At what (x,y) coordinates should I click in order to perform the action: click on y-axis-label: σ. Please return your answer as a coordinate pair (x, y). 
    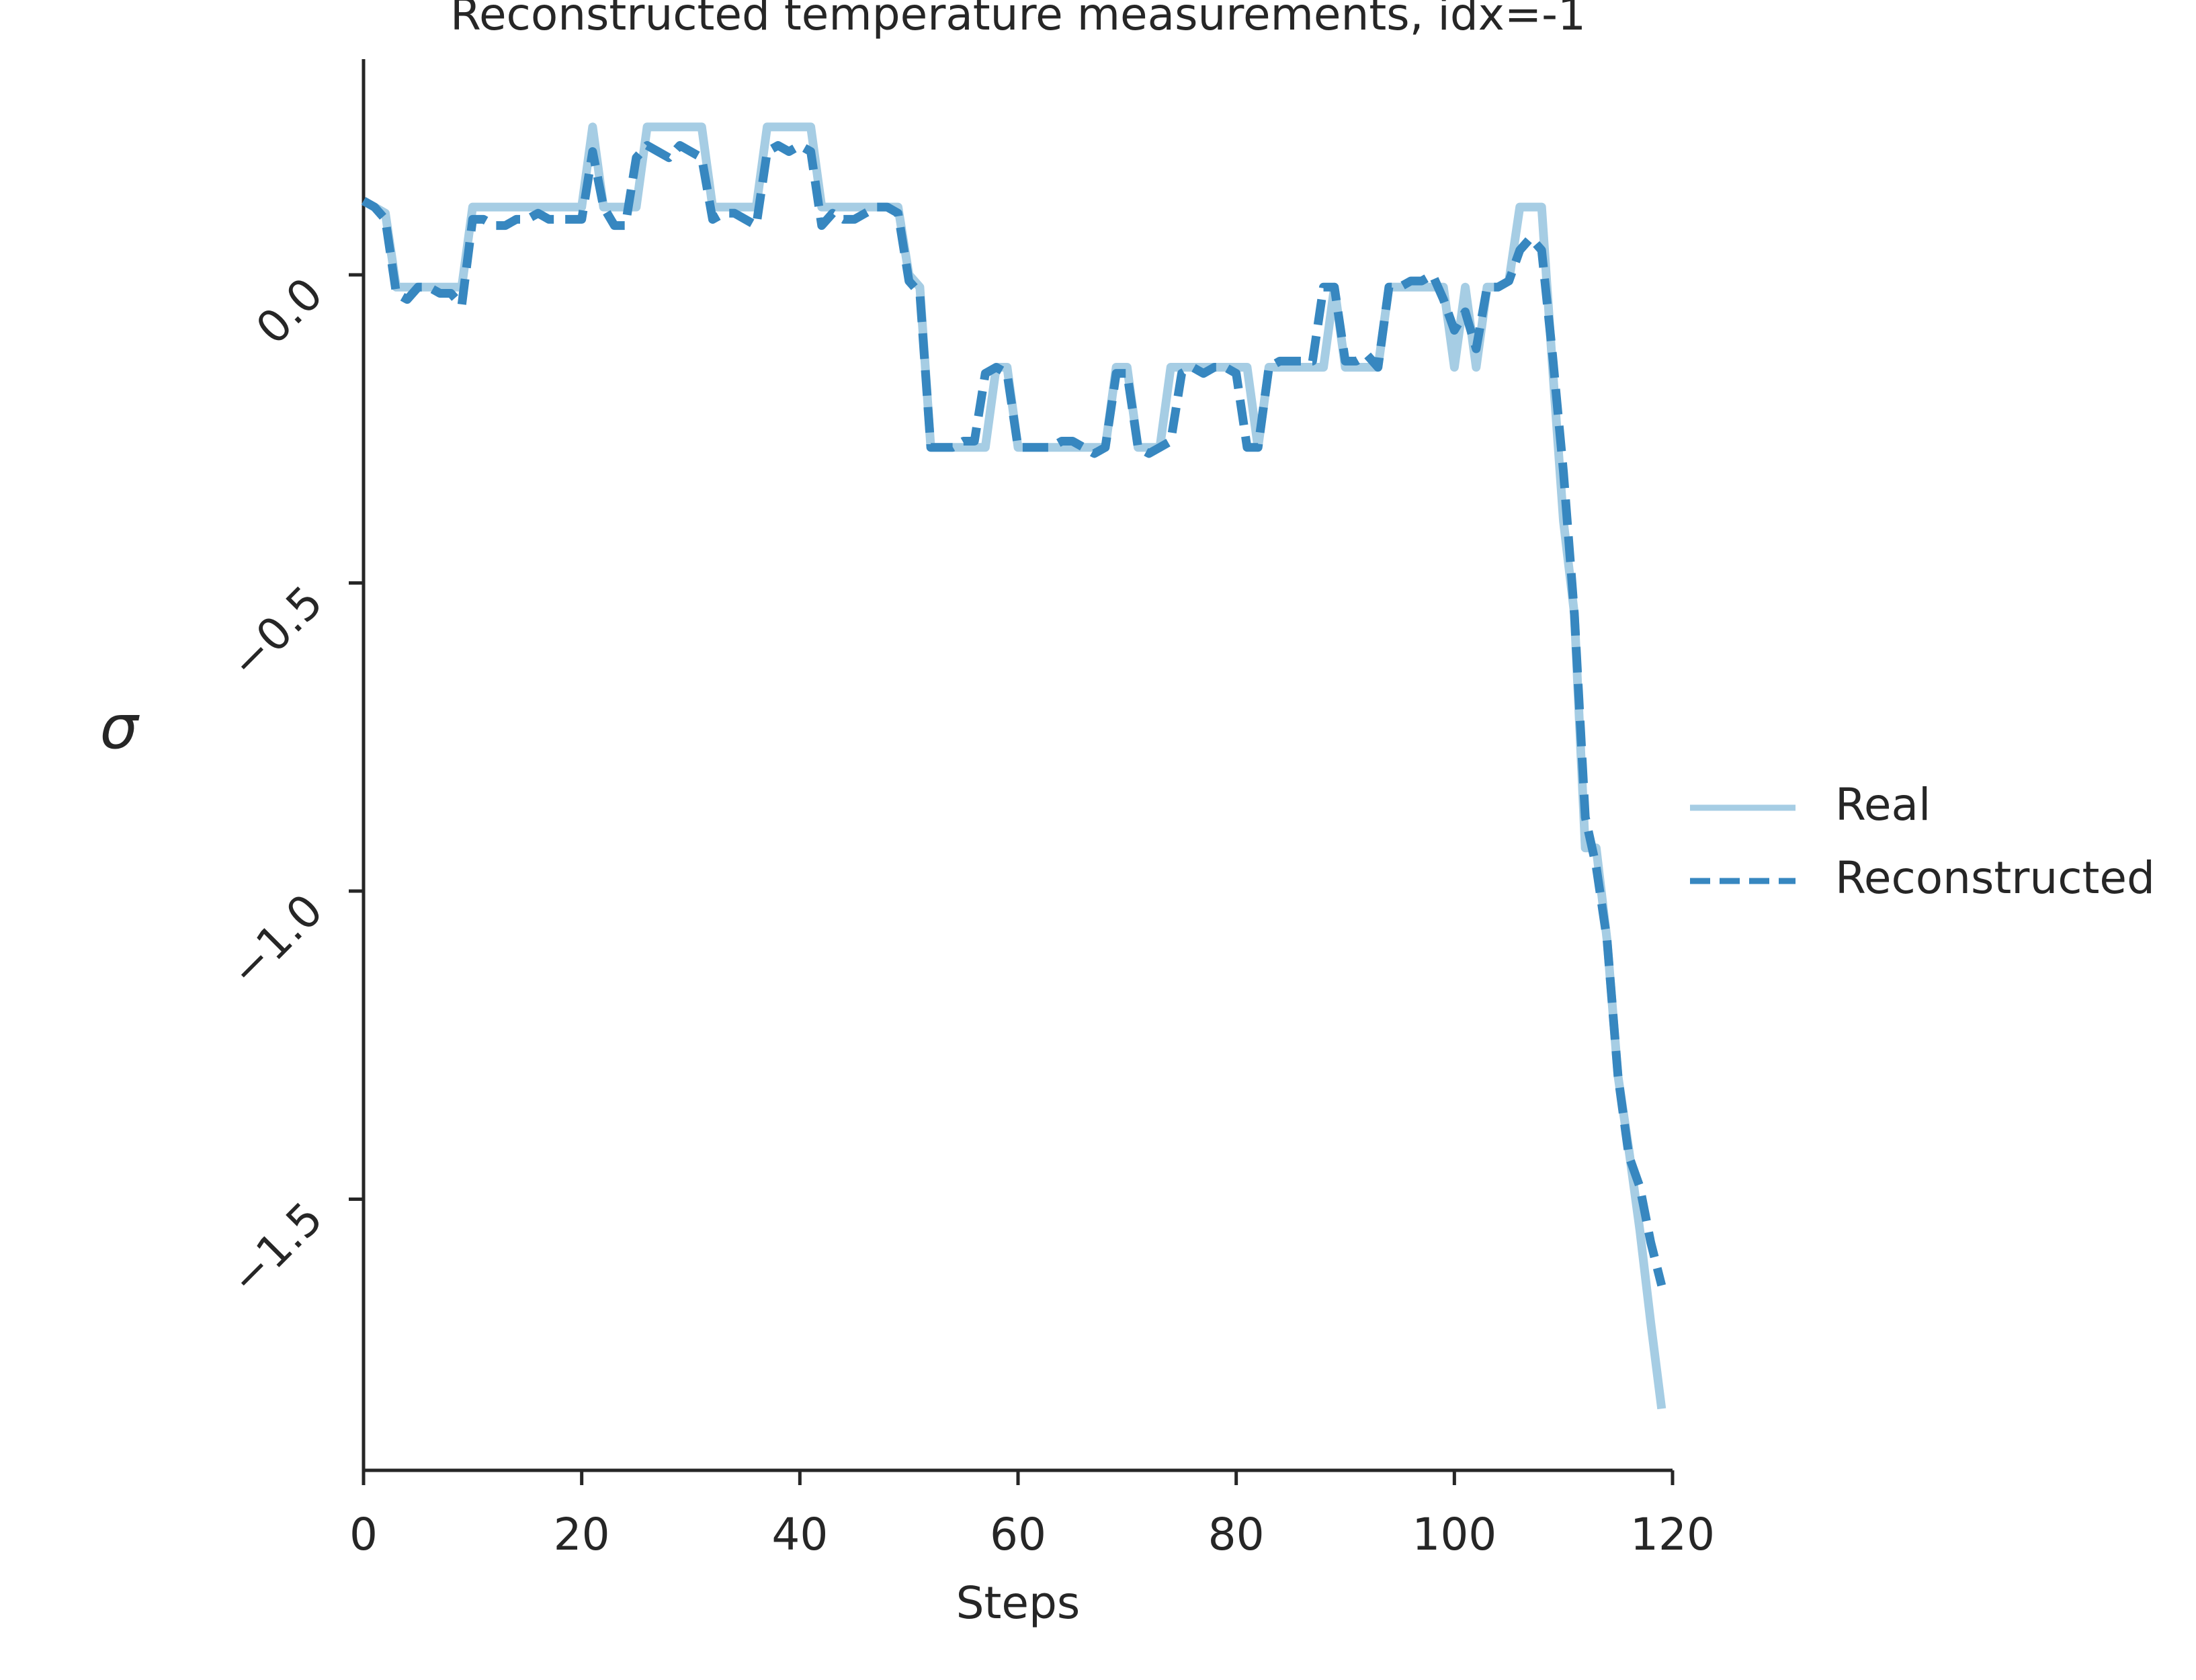
    Looking at the image, I should click on (119, 728).